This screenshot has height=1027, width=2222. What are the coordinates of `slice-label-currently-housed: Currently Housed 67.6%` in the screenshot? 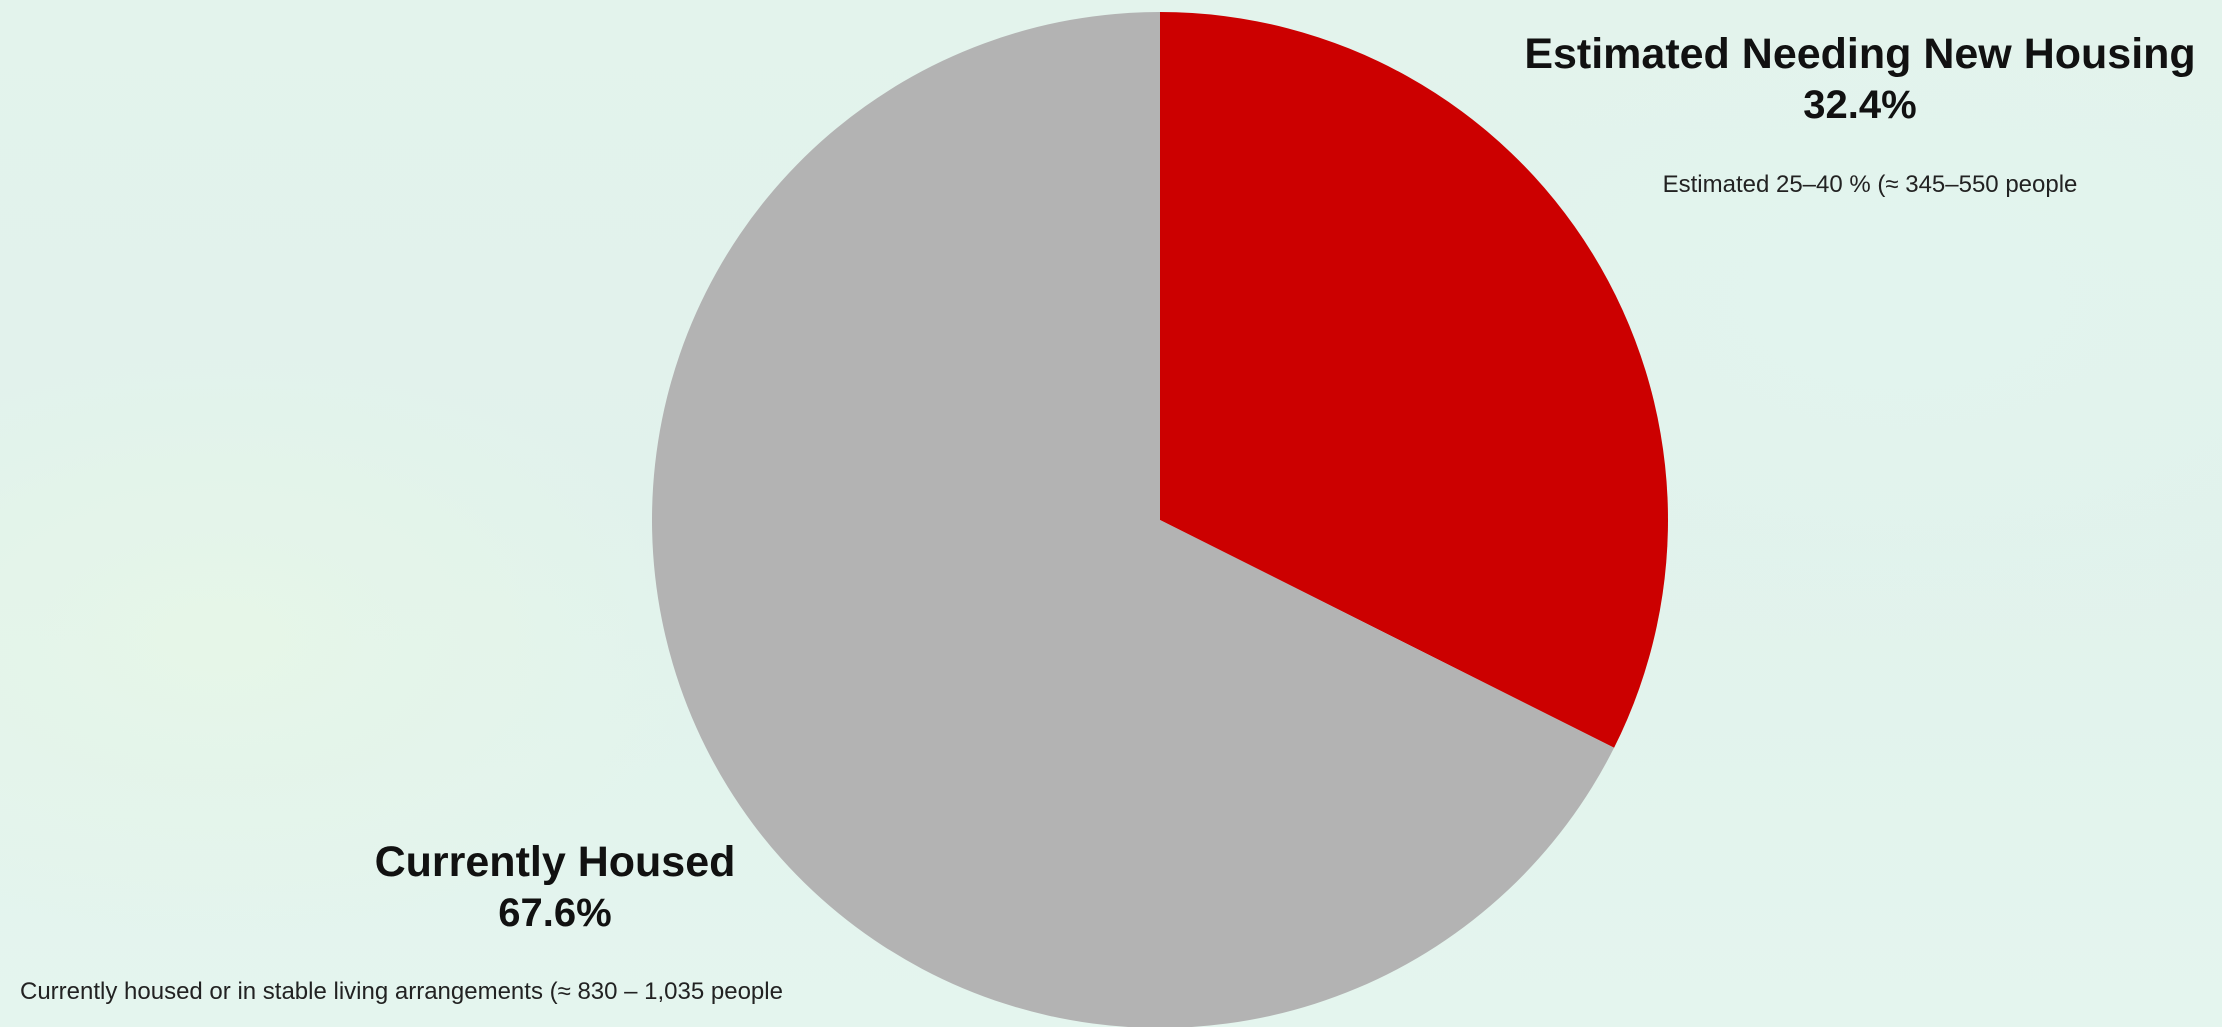 It's located at (555, 887).